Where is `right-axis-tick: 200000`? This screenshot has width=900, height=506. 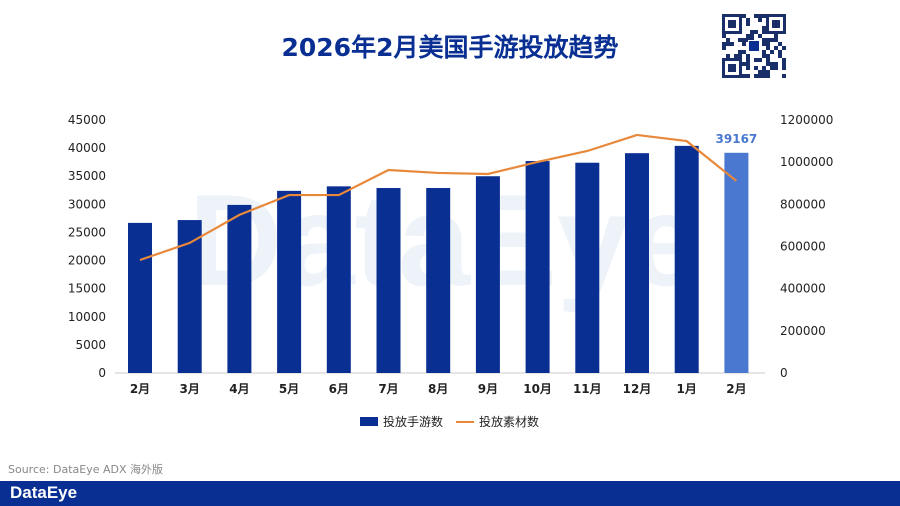 right-axis-tick: 200000 is located at coordinates (803, 331).